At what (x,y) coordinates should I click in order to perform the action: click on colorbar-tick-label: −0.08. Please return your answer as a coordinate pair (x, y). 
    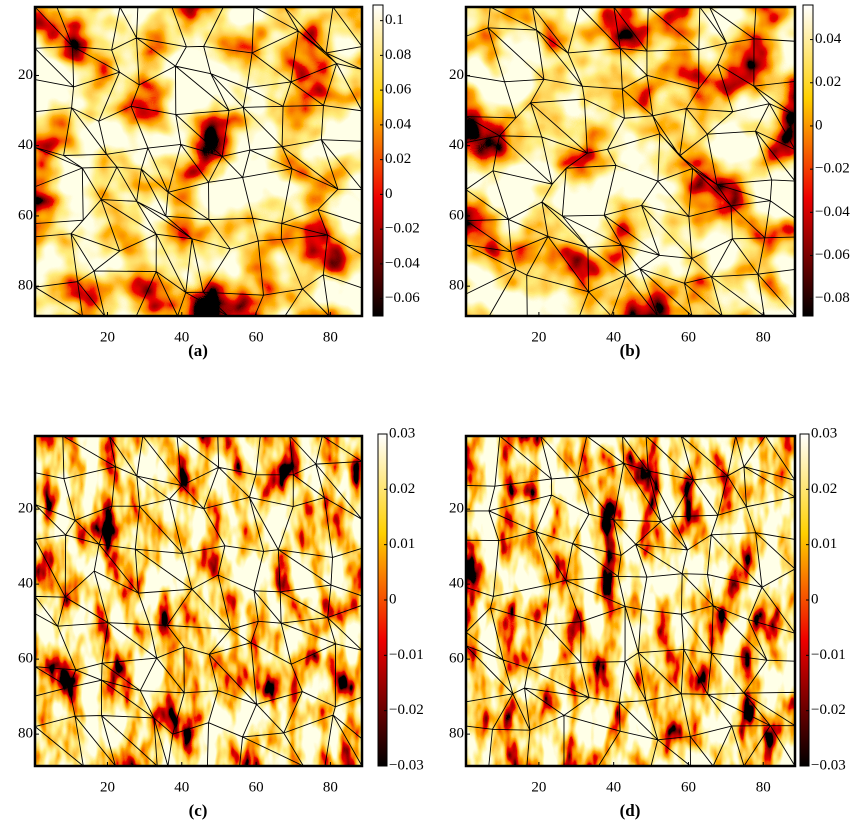
    Looking at the image, I should click on (832, 298).